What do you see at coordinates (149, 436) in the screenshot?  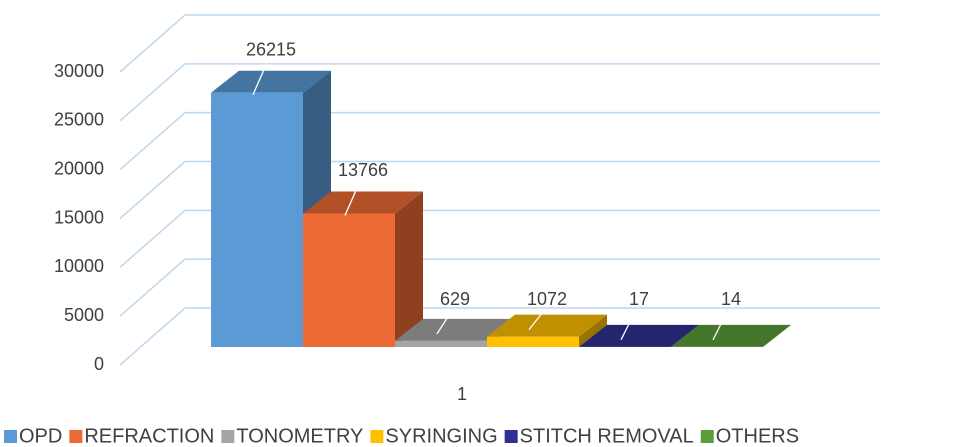 I see `legend-label: REFRACTION` at bounding box center [149, 436].